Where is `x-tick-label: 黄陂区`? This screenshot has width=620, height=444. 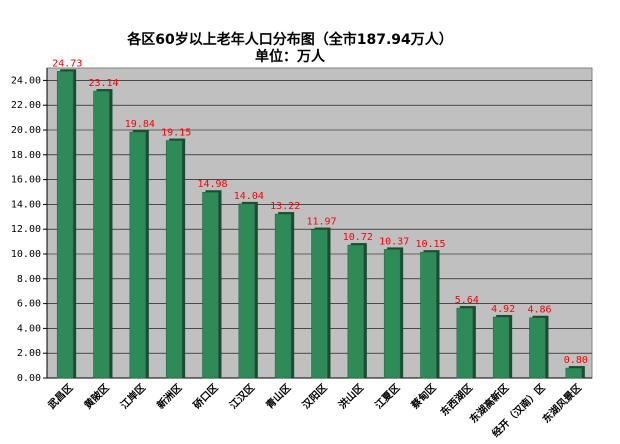
x-tick-label: 黄陂区 is located at coordinates (96, 396).